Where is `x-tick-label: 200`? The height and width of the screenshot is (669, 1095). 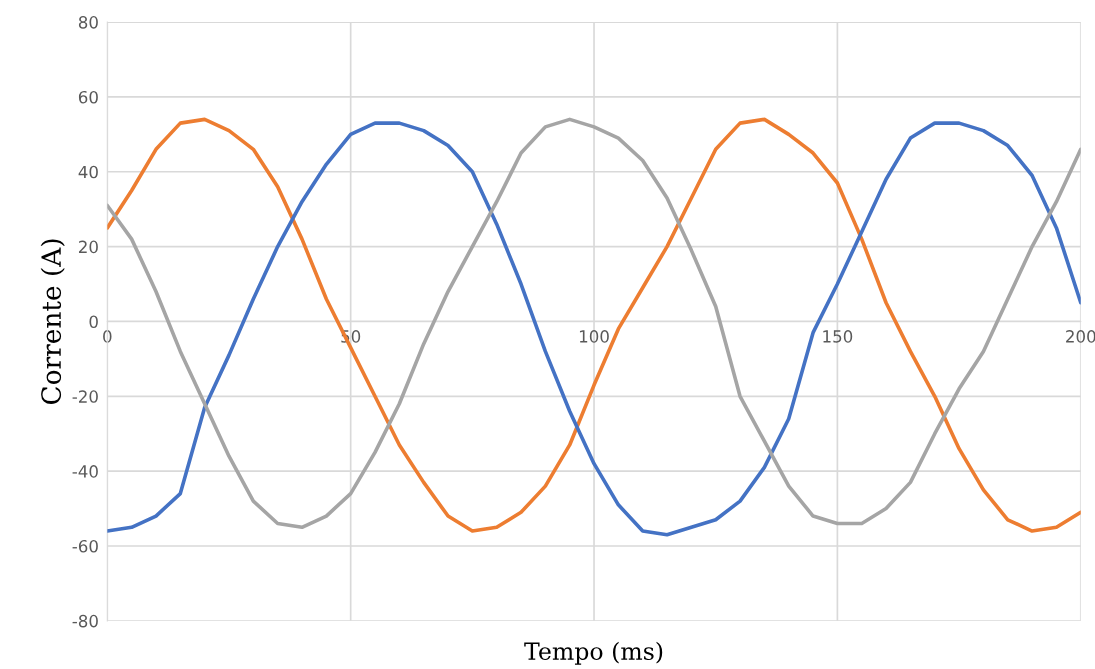
x-tick-label: 200 is located at coordinates (1080, 336).